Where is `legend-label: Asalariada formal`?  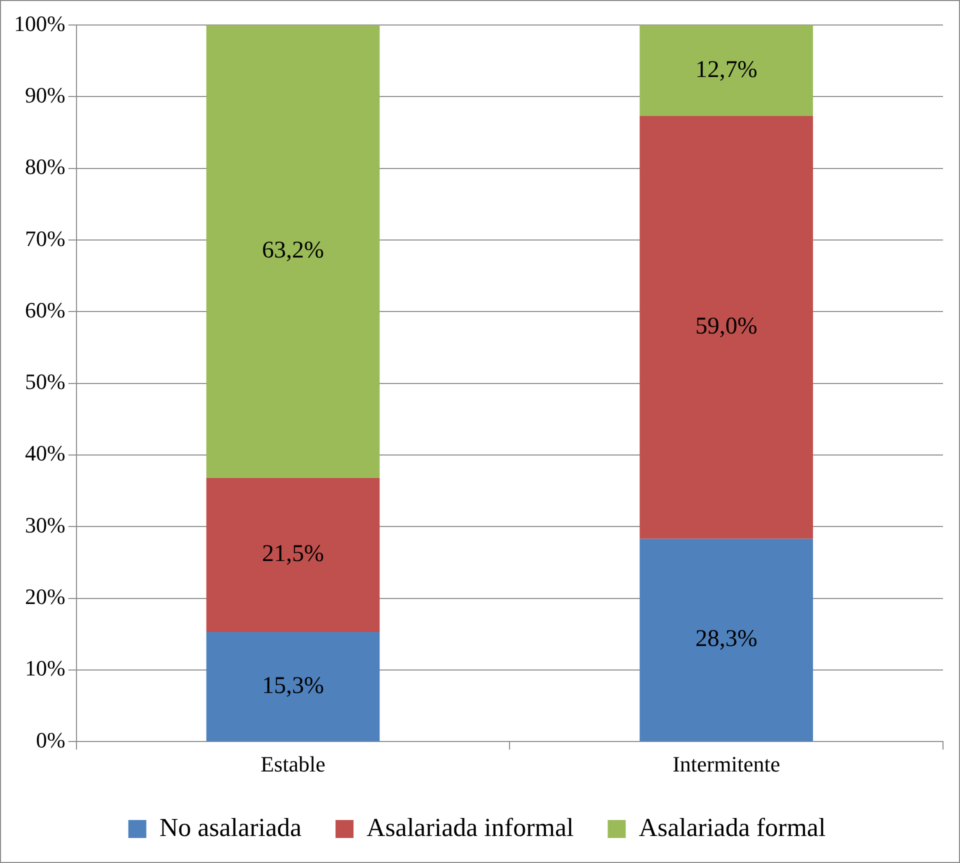
legend-label: Asalariada formal is located at coordinates (732, 827).